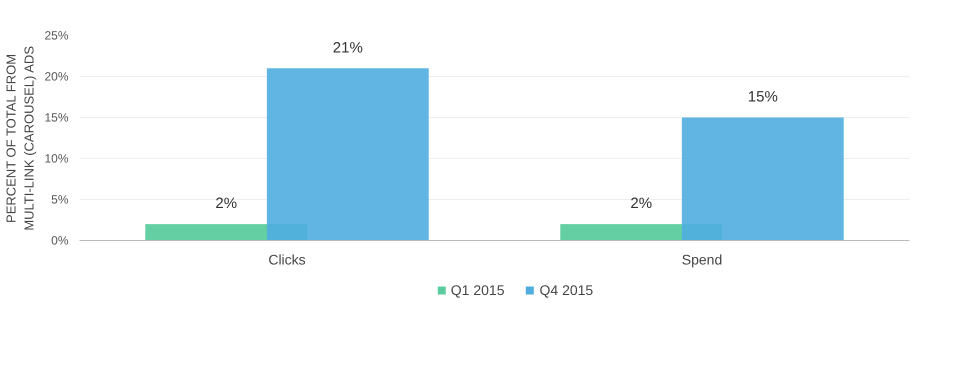 Image resolution: width=975 pixels, height=373 pixels. I want to click on x-tick-label: Spend, so click(702, 260).